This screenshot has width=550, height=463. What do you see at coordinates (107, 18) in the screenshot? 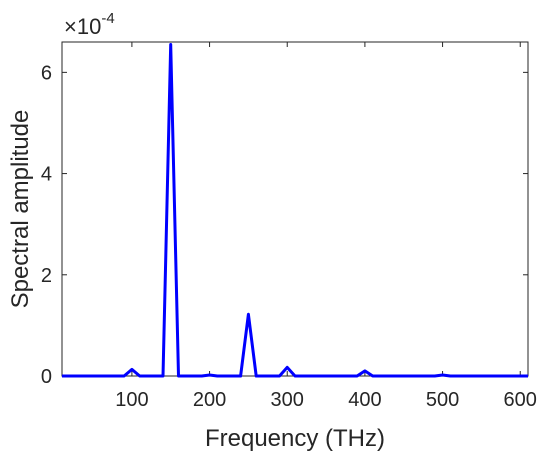
I see `y-multiplier-exponent: -4` at bounding box center [107, 18].